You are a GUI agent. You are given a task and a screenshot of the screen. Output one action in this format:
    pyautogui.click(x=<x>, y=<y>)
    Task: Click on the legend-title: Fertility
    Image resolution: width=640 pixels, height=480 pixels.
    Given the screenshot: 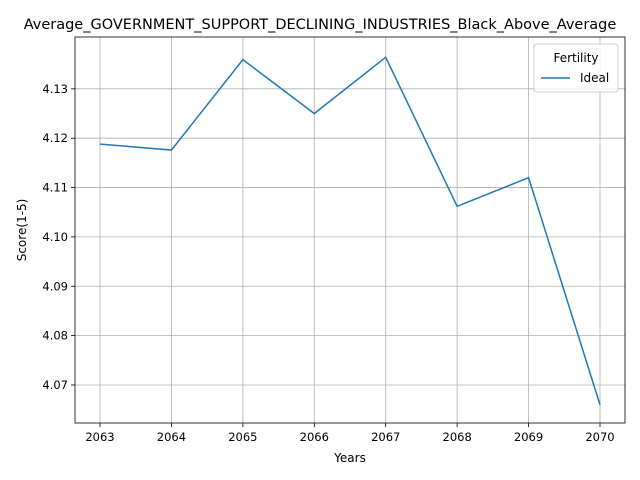 What is the action you would take?
    pyautogui.click(x=575, y=58)
    